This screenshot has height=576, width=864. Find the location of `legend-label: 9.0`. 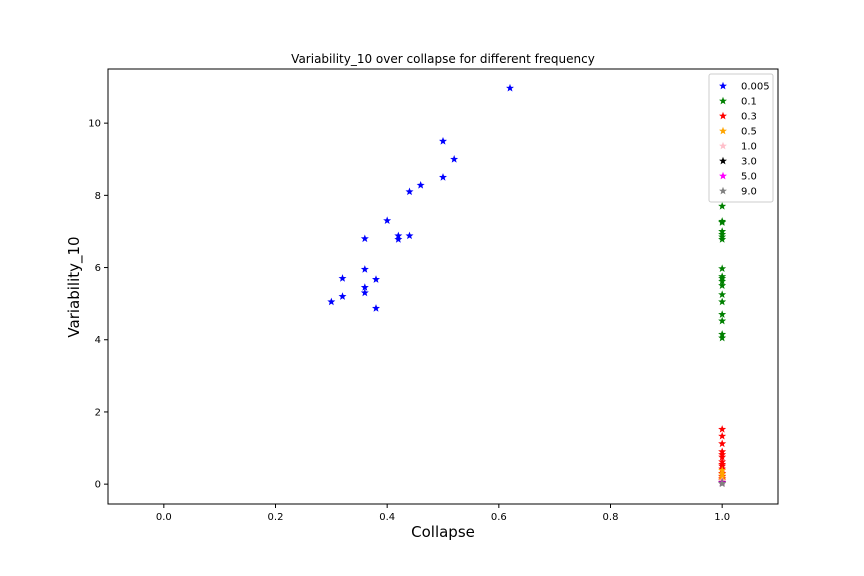

legend-label: 9.0 is located at coordinates (749, 192).